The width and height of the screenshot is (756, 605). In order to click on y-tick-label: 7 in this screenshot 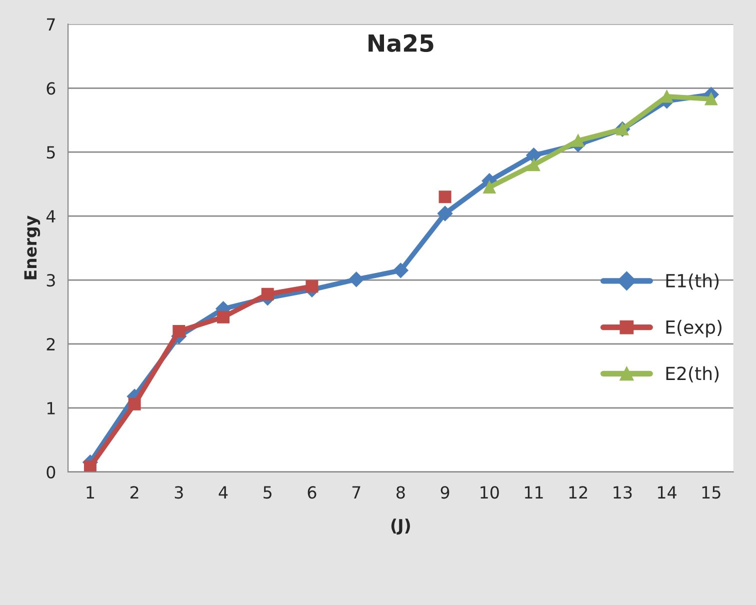, I will do `click(50, 24)`.